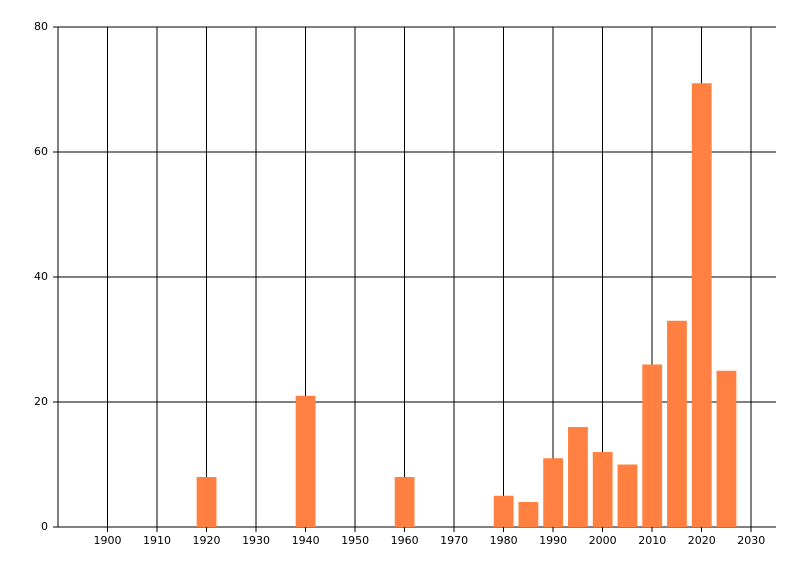 The height and width of the screenshot is (576, 800). I want to click on x-tick-label: 1930, so click(256, 540).